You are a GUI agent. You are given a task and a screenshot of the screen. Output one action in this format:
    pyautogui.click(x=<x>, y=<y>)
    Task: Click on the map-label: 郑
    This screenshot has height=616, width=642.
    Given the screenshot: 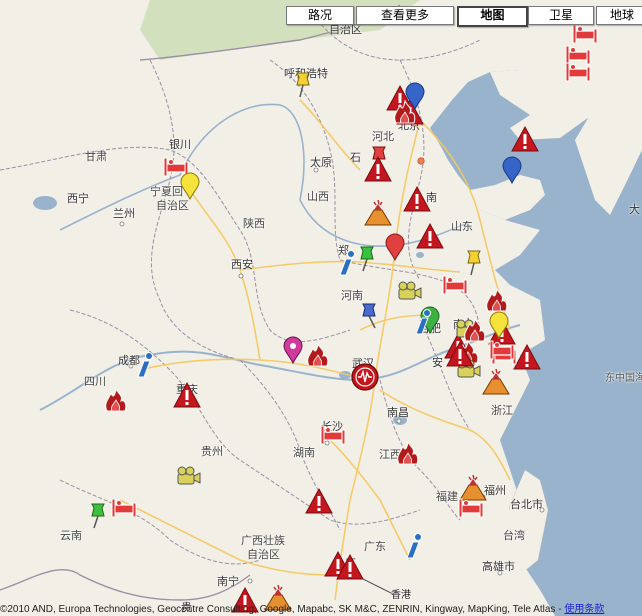 What is the action you would take?
    pyautogui.click(x=343, y=250)
    